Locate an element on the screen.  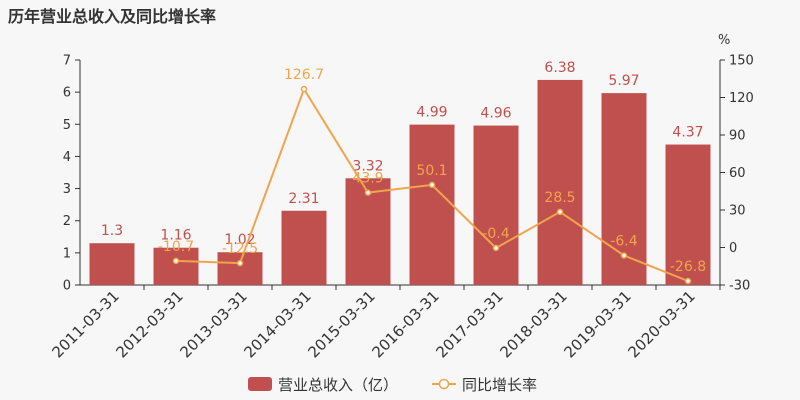
growth-rate-data-label: -0.4 is located at coordinates (495, 234).